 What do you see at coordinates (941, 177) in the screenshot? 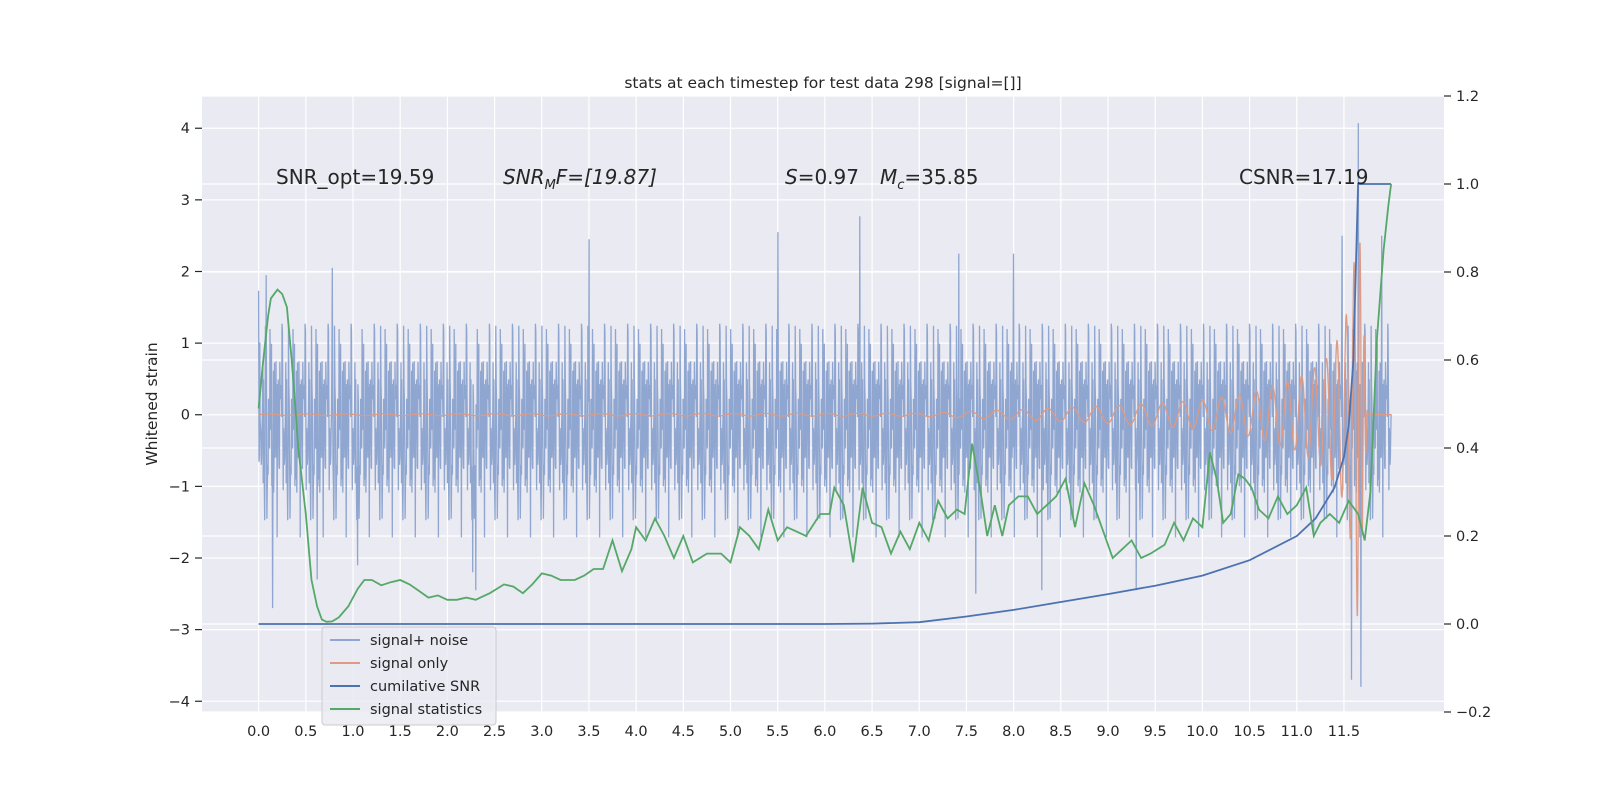
I see `annotation-mc-value: =35.85` at bounding box center [941, 177].